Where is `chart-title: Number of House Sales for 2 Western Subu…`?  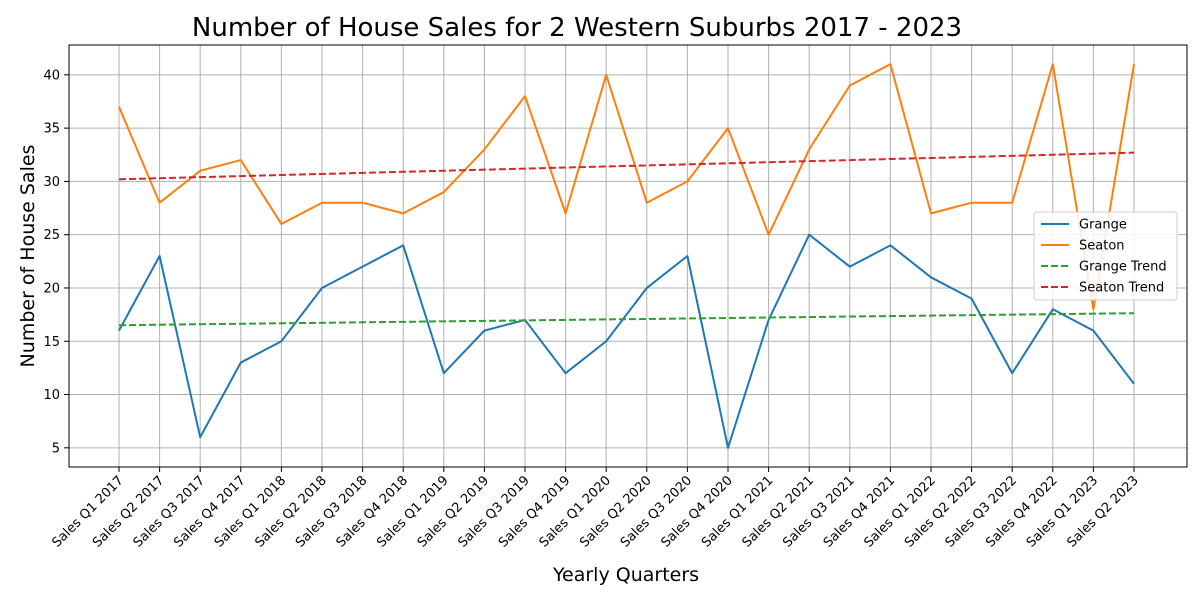 chart-title: Number of House Sales for 2 Western Subu… is located at coordinates (577, 28).